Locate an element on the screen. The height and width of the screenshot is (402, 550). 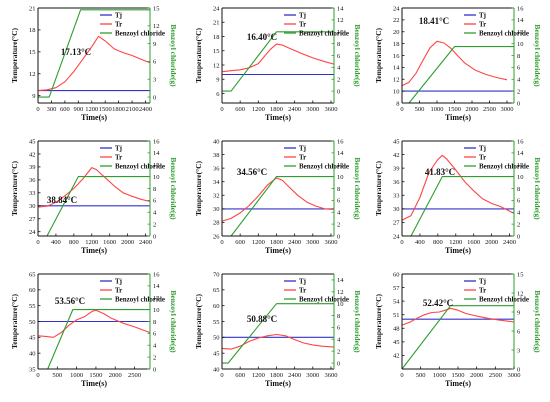
x-tick-label: 1800 is located at coordinates (118, 109).